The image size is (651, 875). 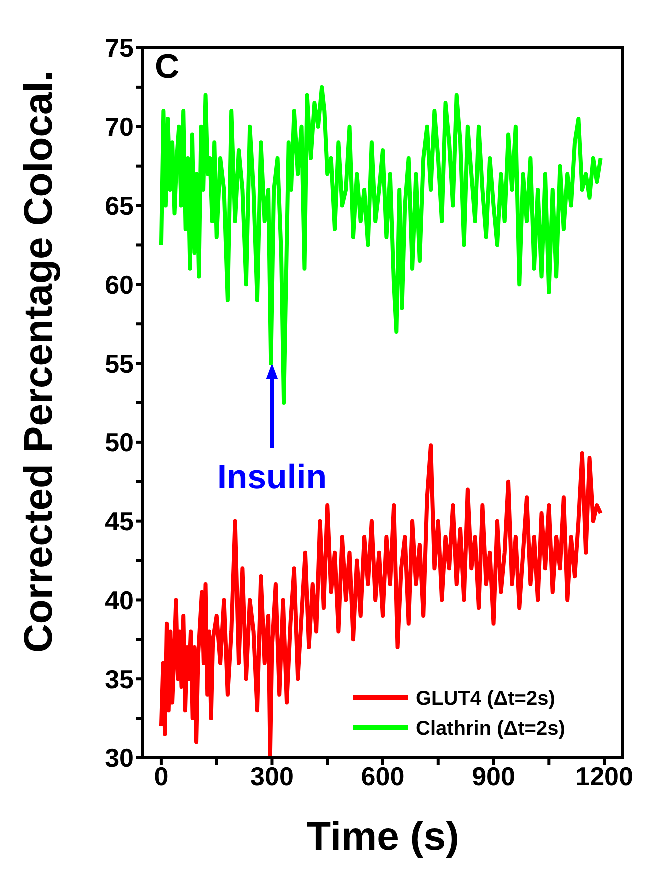 What do you see at coordinates (119, 679) in the screenshot?
I see `y-tick-label: 35` at bounding box center [119, 679].